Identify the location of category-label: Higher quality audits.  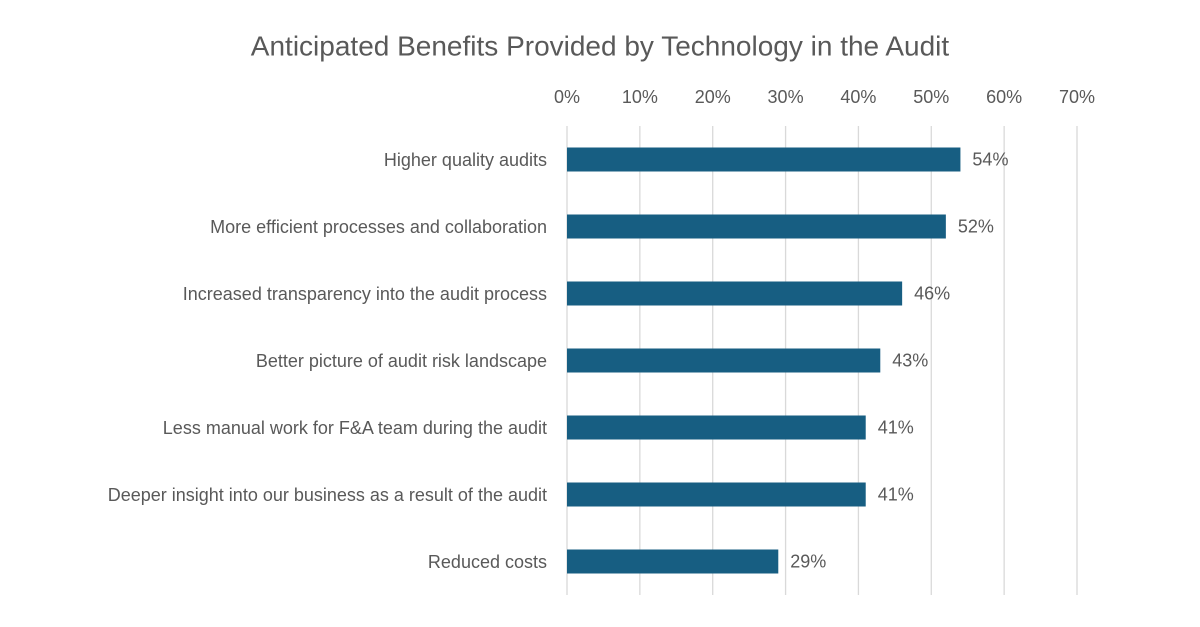
(465, 159).